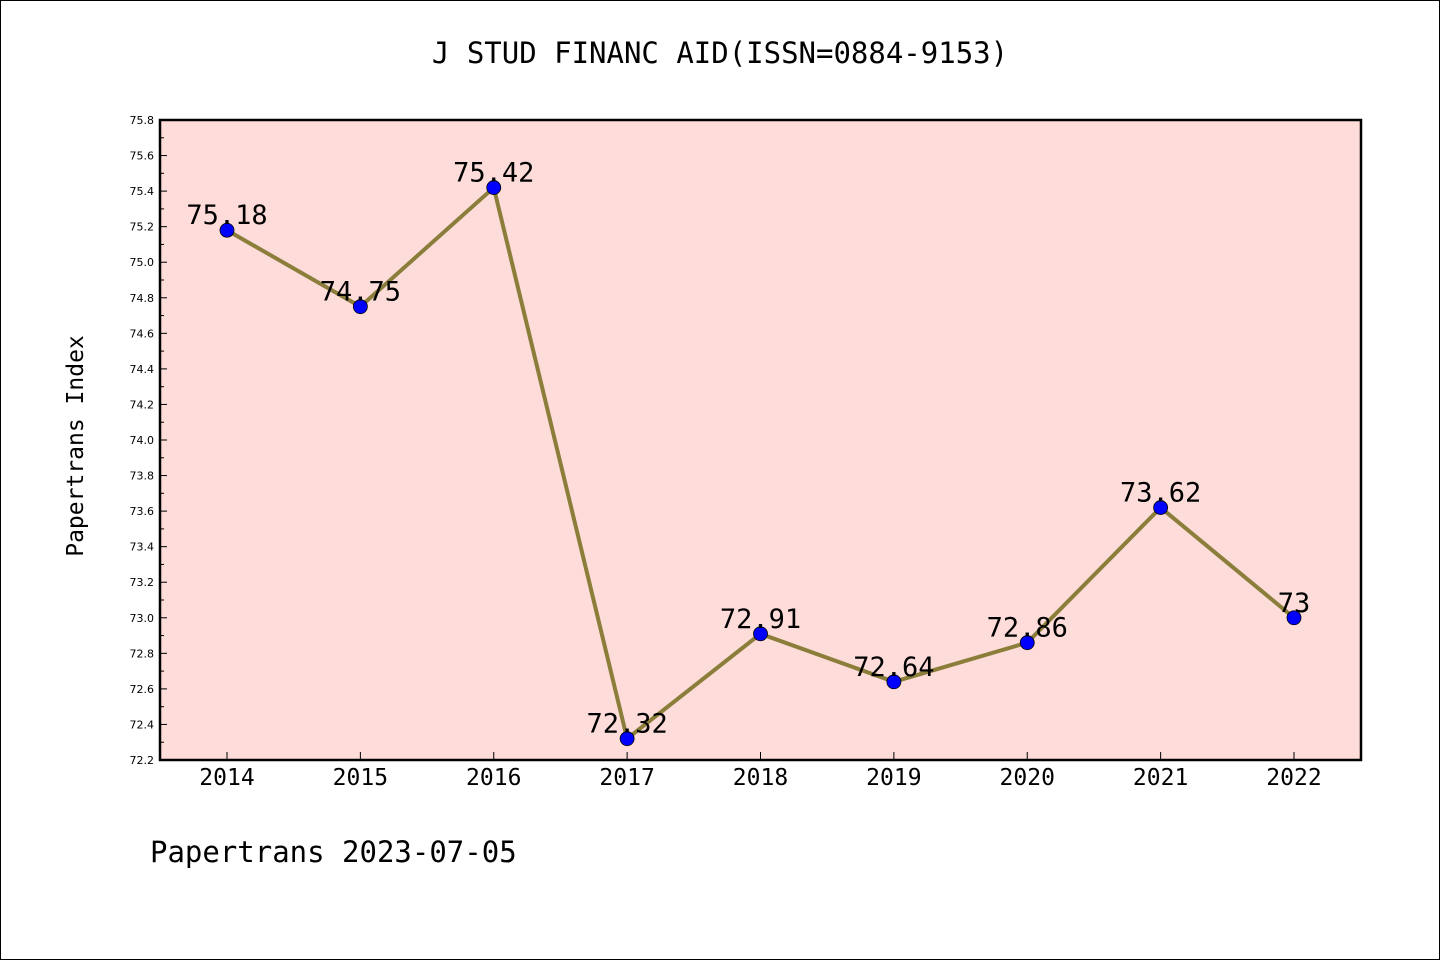 This screenshot has width=1440, height=960. What do you see at coordinates (142, 298) in the screenshot?
I see `y-tick-label: 74.8` at bounding box center [142, 298].